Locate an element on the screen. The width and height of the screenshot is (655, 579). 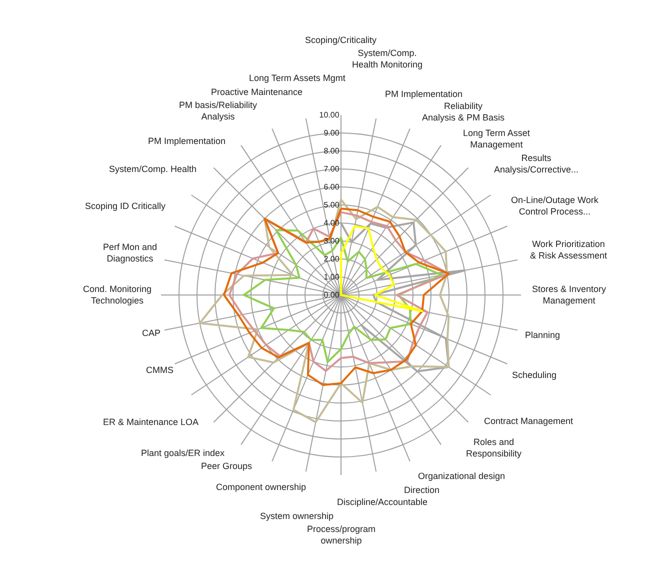
spoke-label: Plant goals/ER index is located at coordinates (183, 453).